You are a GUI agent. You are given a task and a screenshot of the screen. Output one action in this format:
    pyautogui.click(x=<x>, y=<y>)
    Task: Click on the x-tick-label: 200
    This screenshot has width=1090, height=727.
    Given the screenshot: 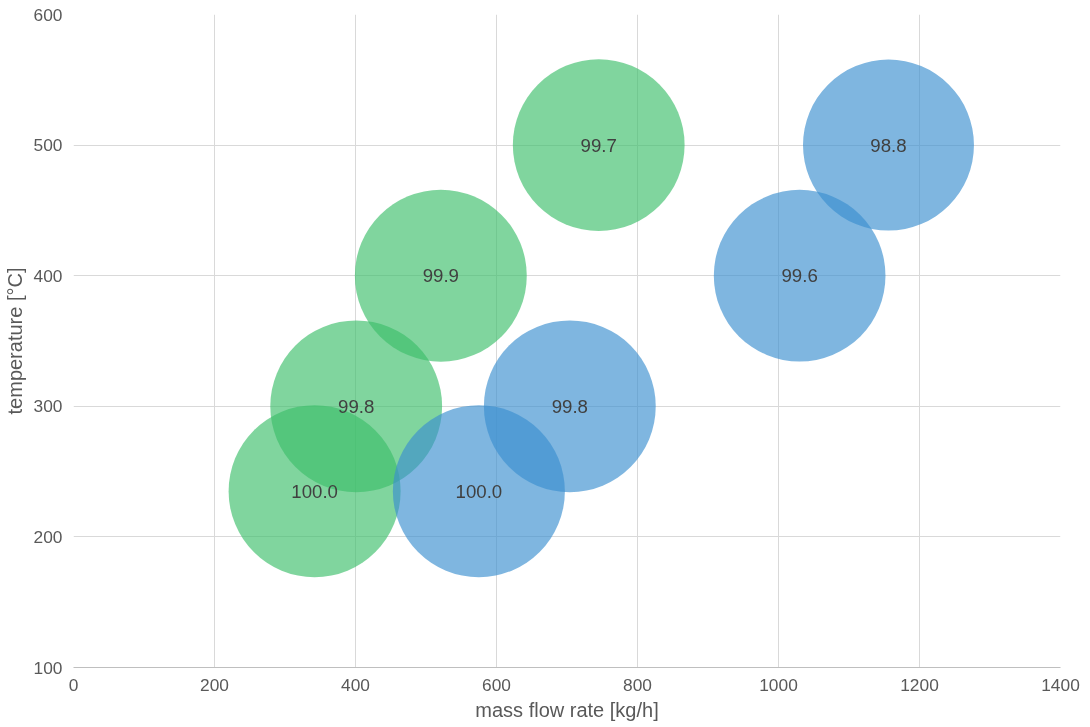 What is the action you would take?
    pyautogui.click(x=214, y=684)
    